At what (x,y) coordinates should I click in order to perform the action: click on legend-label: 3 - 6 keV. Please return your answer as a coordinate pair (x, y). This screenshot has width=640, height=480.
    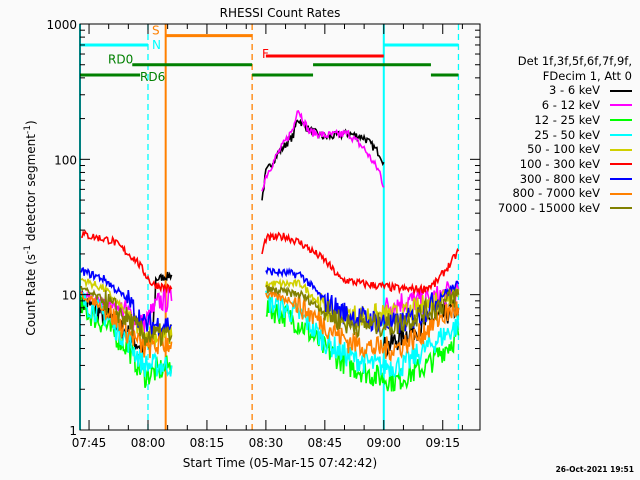
    Looking at the image, I should click on (574, 90).